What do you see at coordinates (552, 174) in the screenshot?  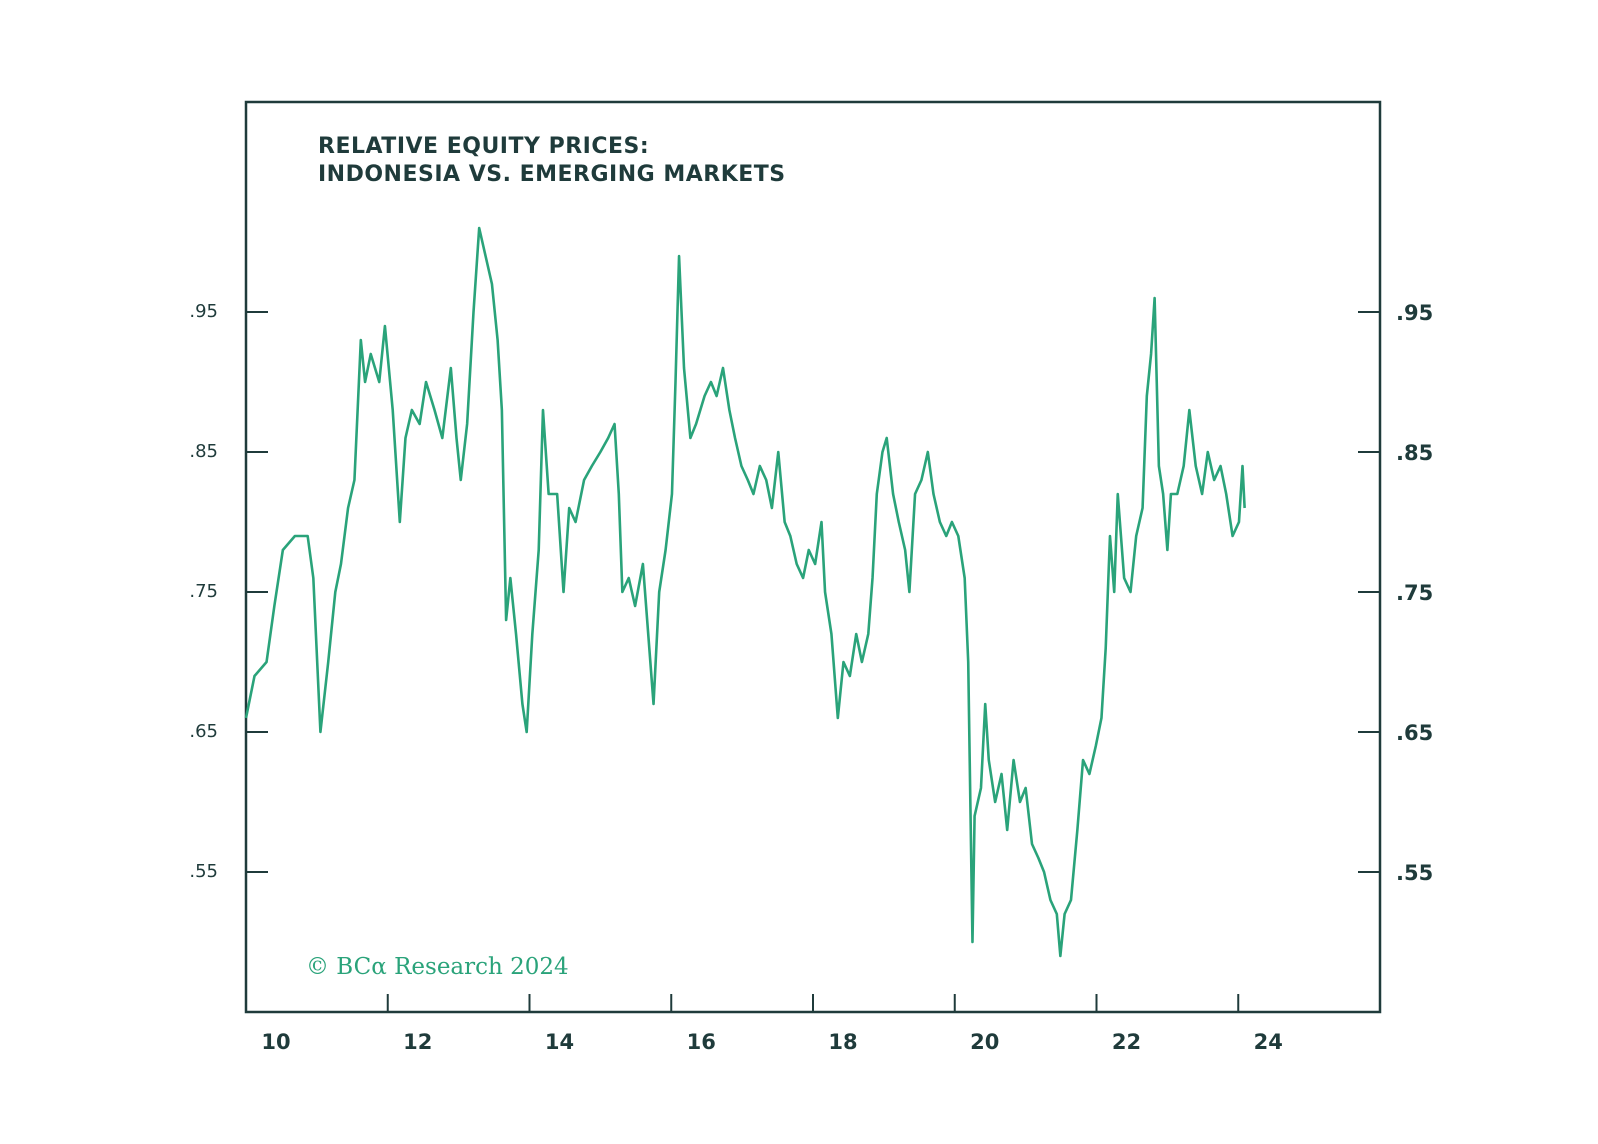 I see `chart-title: INDONESIA VS. EMERGING MARKETS` at bounding box center [552, 174].